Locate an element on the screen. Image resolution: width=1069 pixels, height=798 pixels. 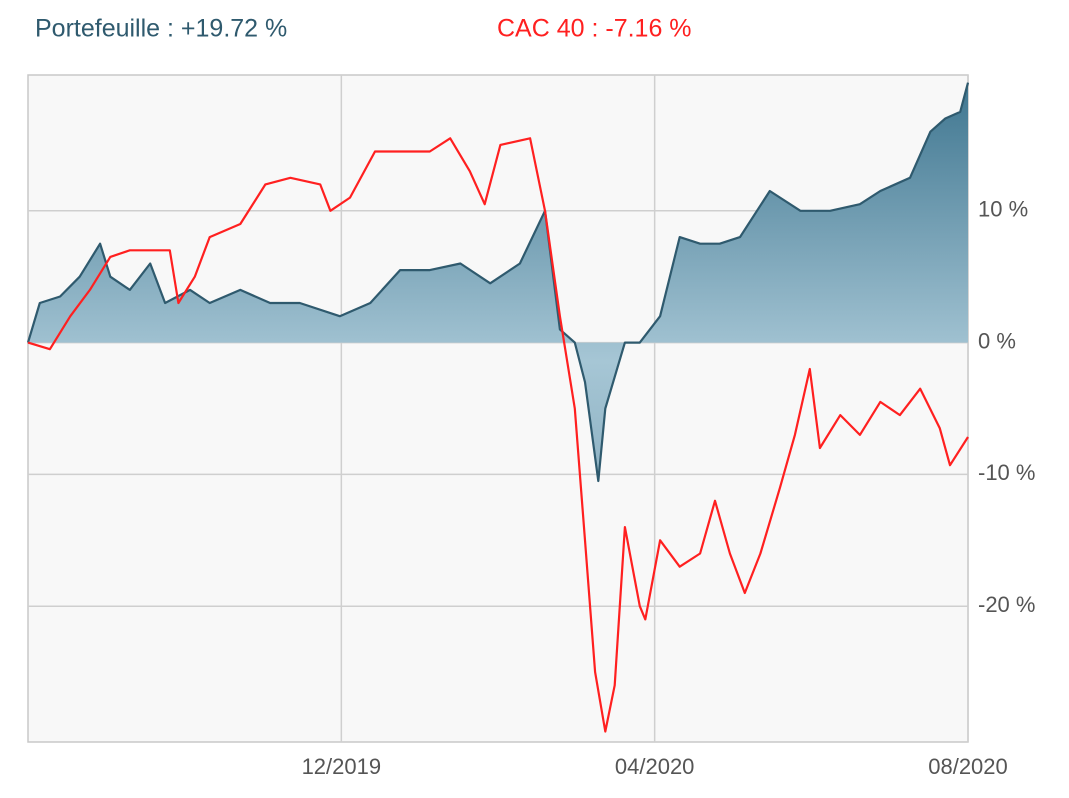
x-tick-label: 08/2020 is located at coordinates (968, 766).